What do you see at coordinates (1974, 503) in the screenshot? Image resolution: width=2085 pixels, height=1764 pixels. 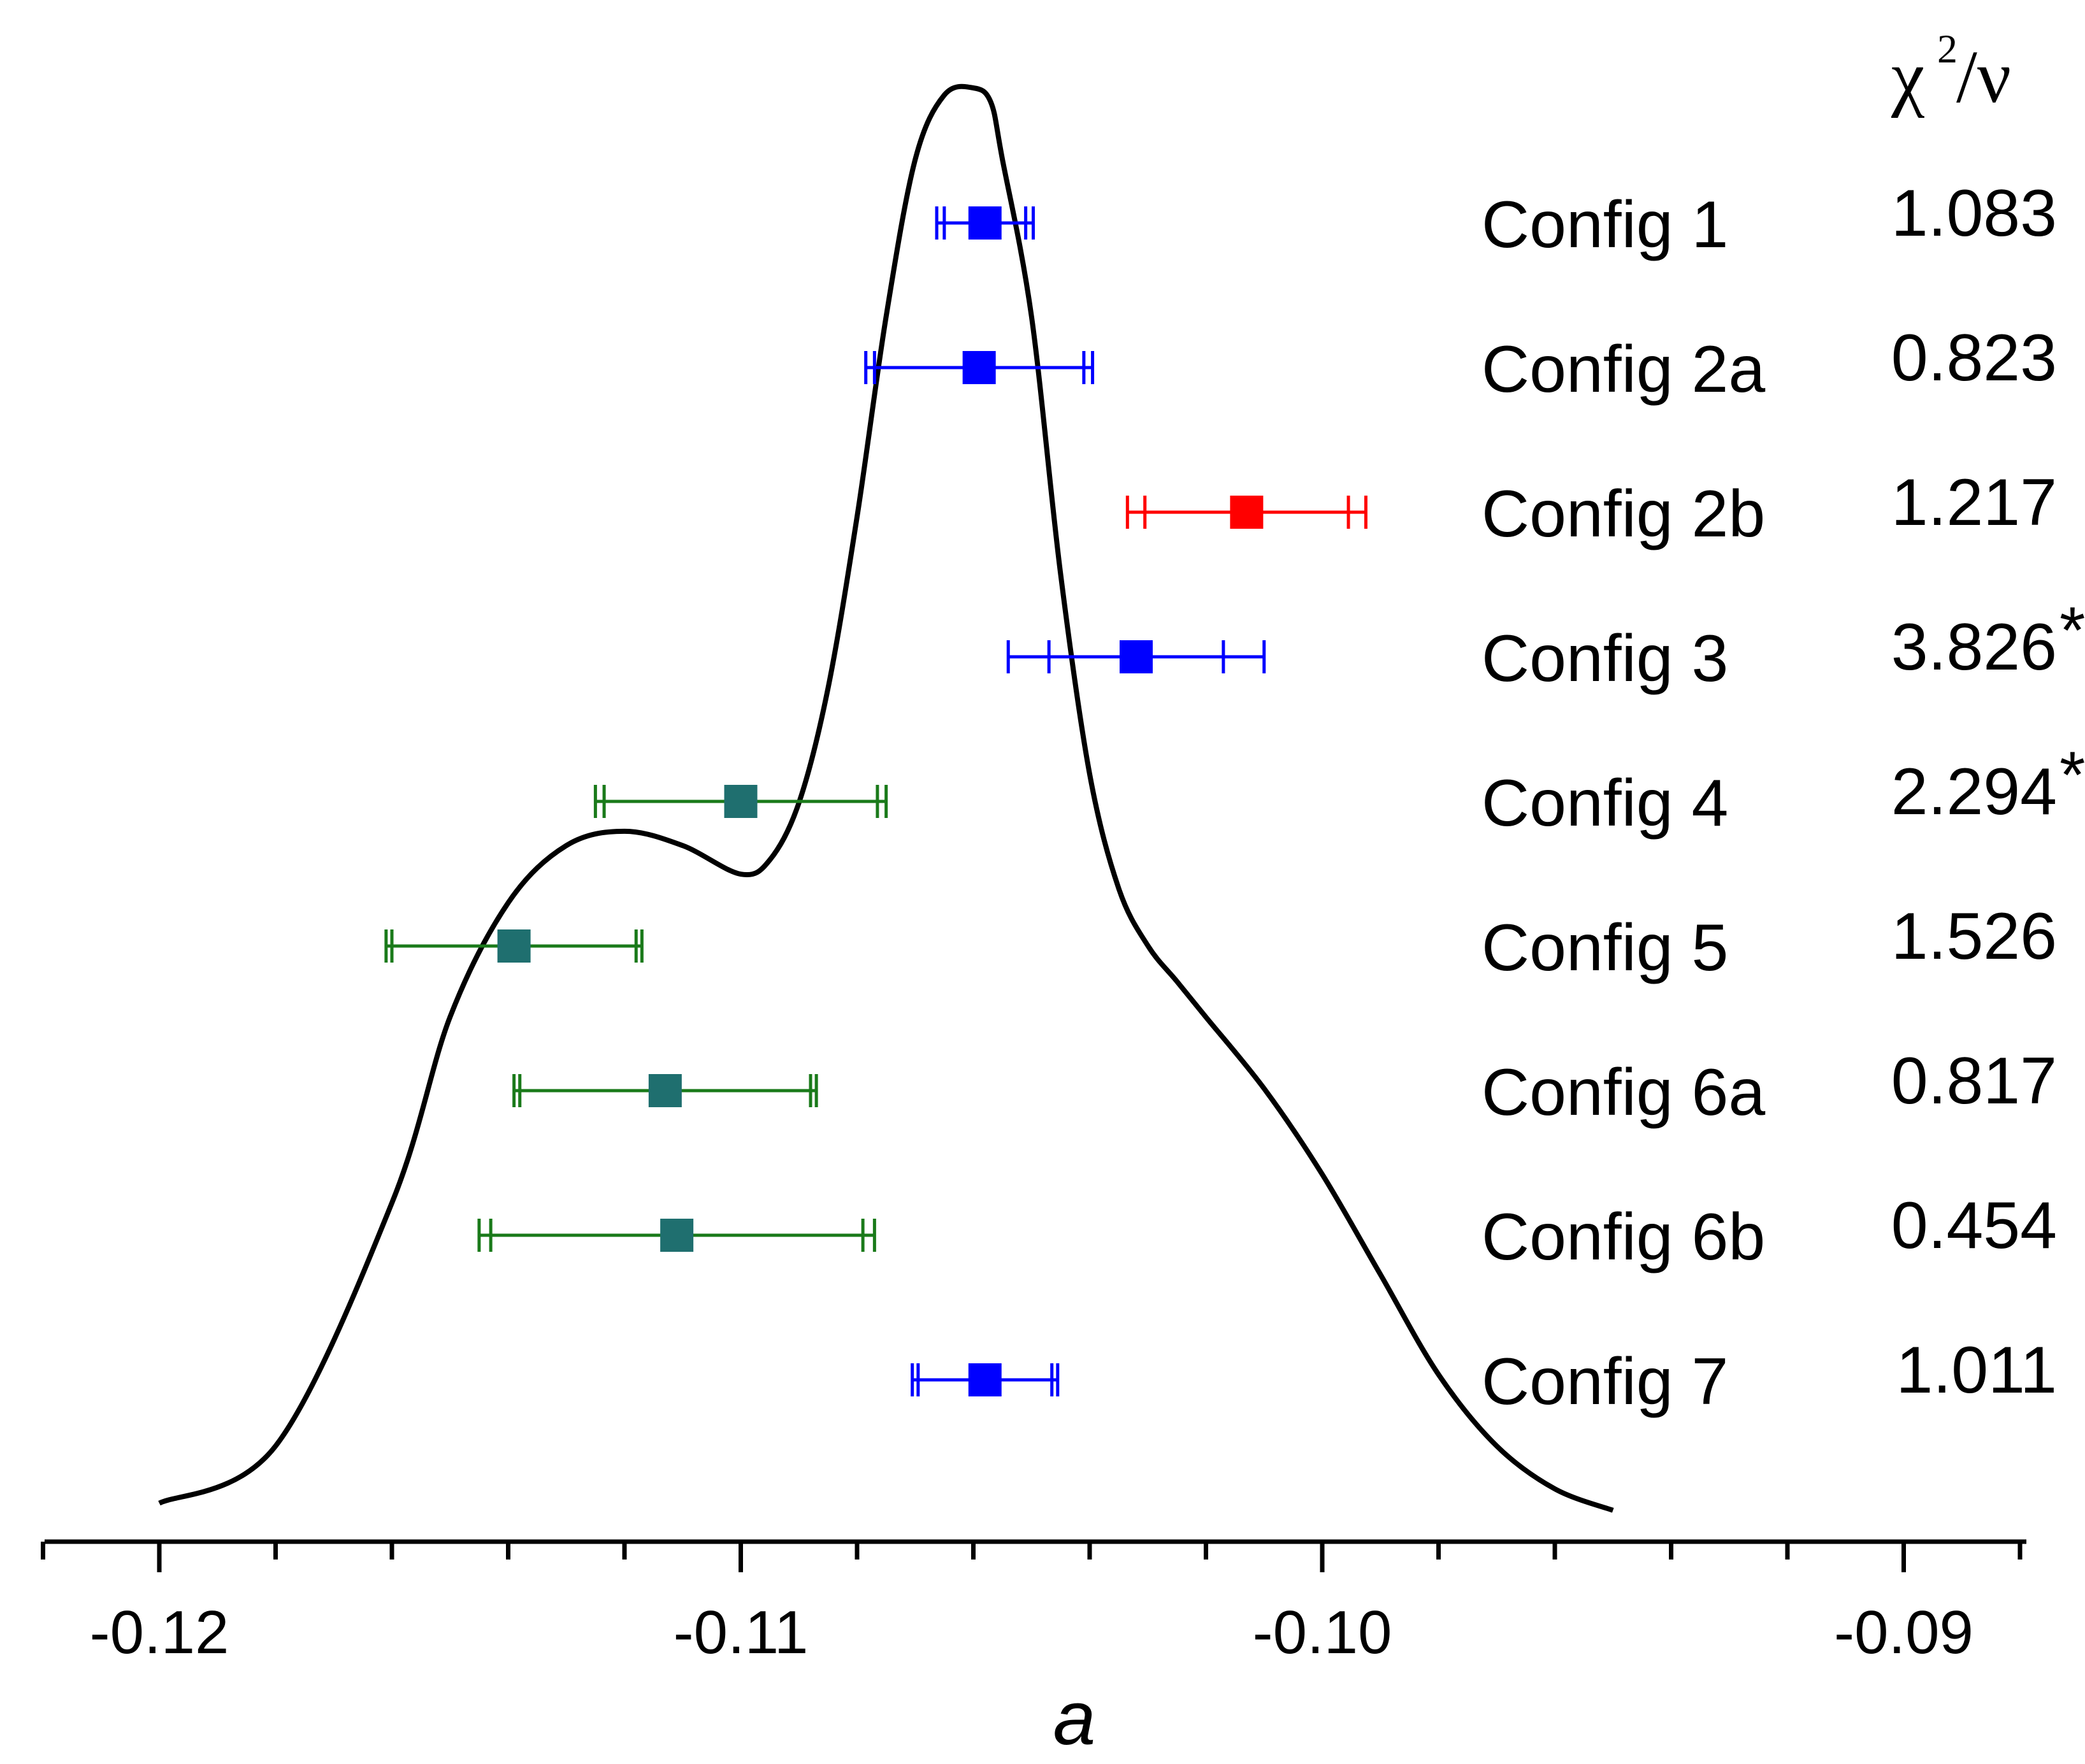 I see `chi2-value: 1.217` at bounding box center [1974, 503].